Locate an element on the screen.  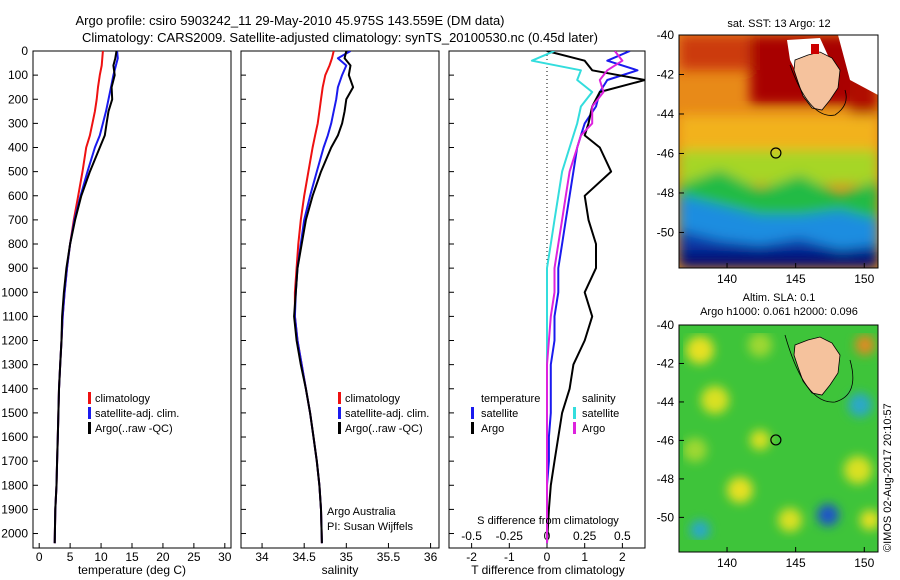
x-tick-label: 2 is located at coordinates (622, 557).